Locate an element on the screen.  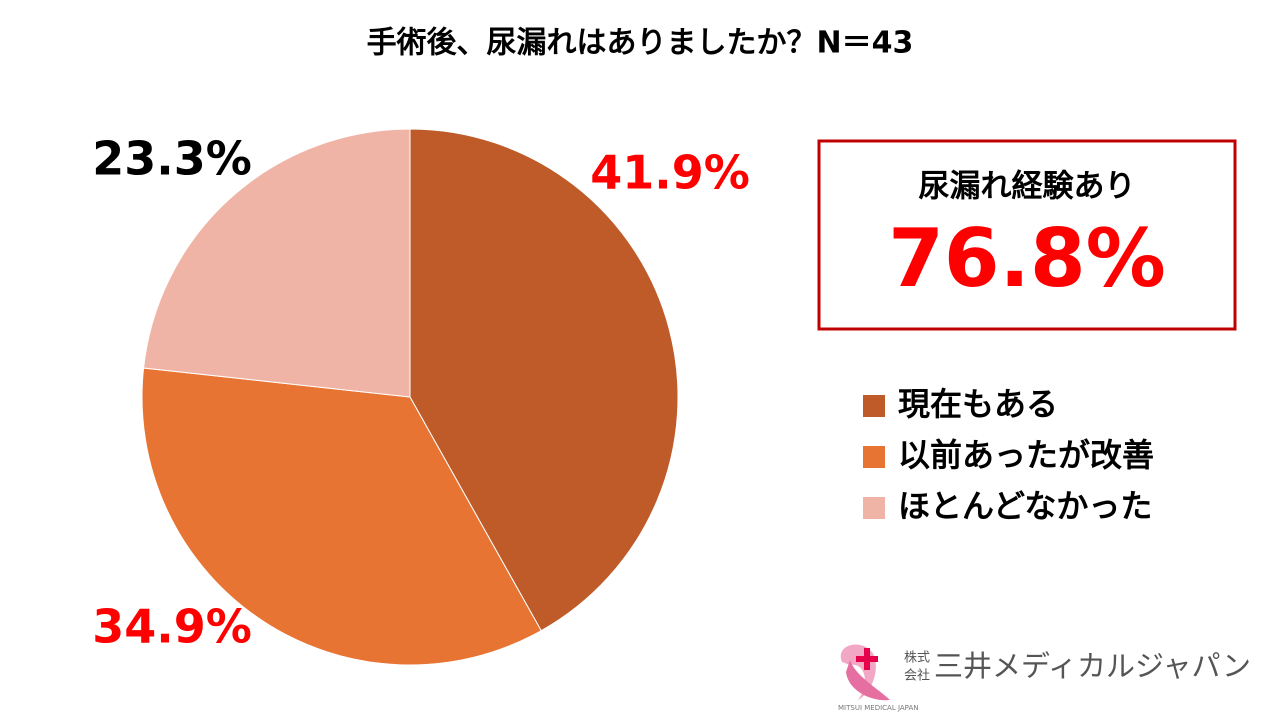
logo-mark is located at coordinates (868, 680).